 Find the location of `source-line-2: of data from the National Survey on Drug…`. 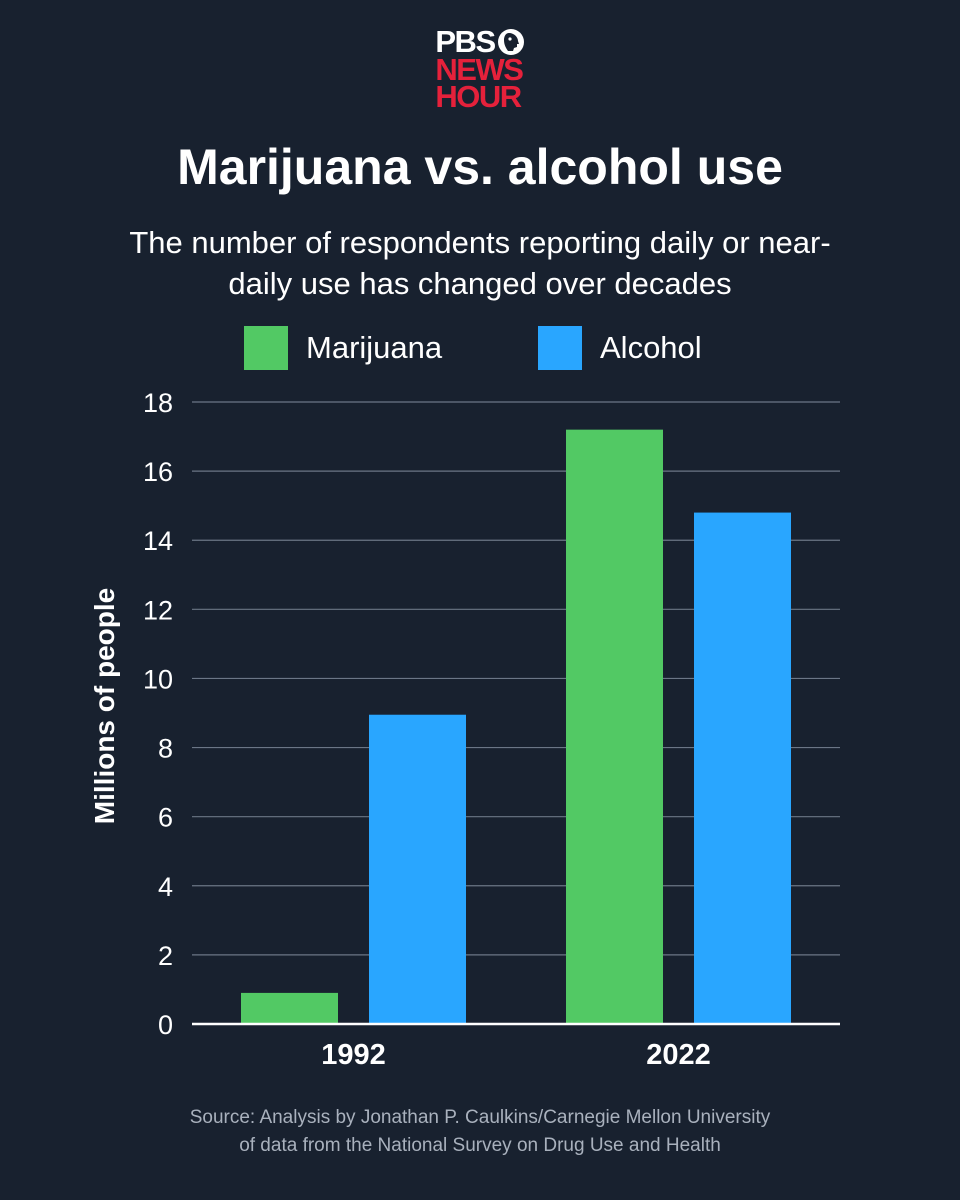

source-line-2: of data from the National Survey on Drug… is located at coordinates (480, 1145).